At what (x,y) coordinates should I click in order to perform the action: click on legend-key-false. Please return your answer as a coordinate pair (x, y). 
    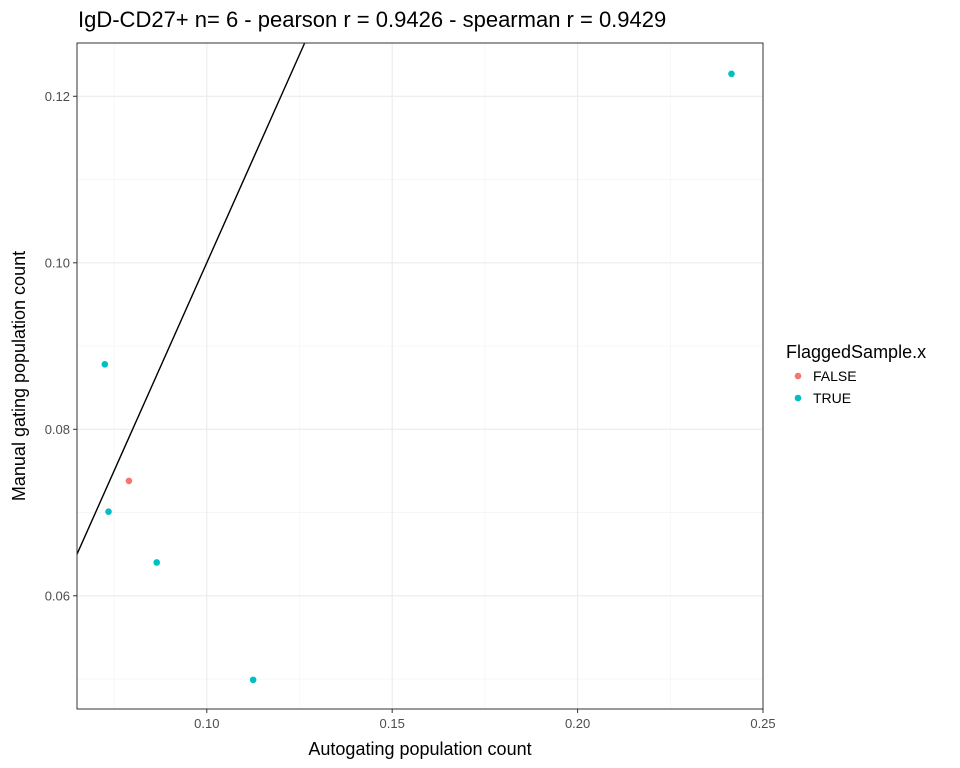
    Looking at the image, I should click on (798, 376).